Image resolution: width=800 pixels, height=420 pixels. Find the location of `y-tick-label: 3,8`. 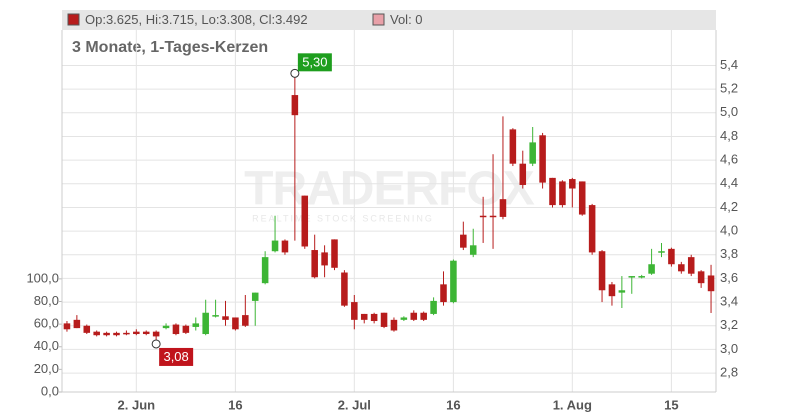

y-tick-label: 3,8 is located at coordinates (729, 253).